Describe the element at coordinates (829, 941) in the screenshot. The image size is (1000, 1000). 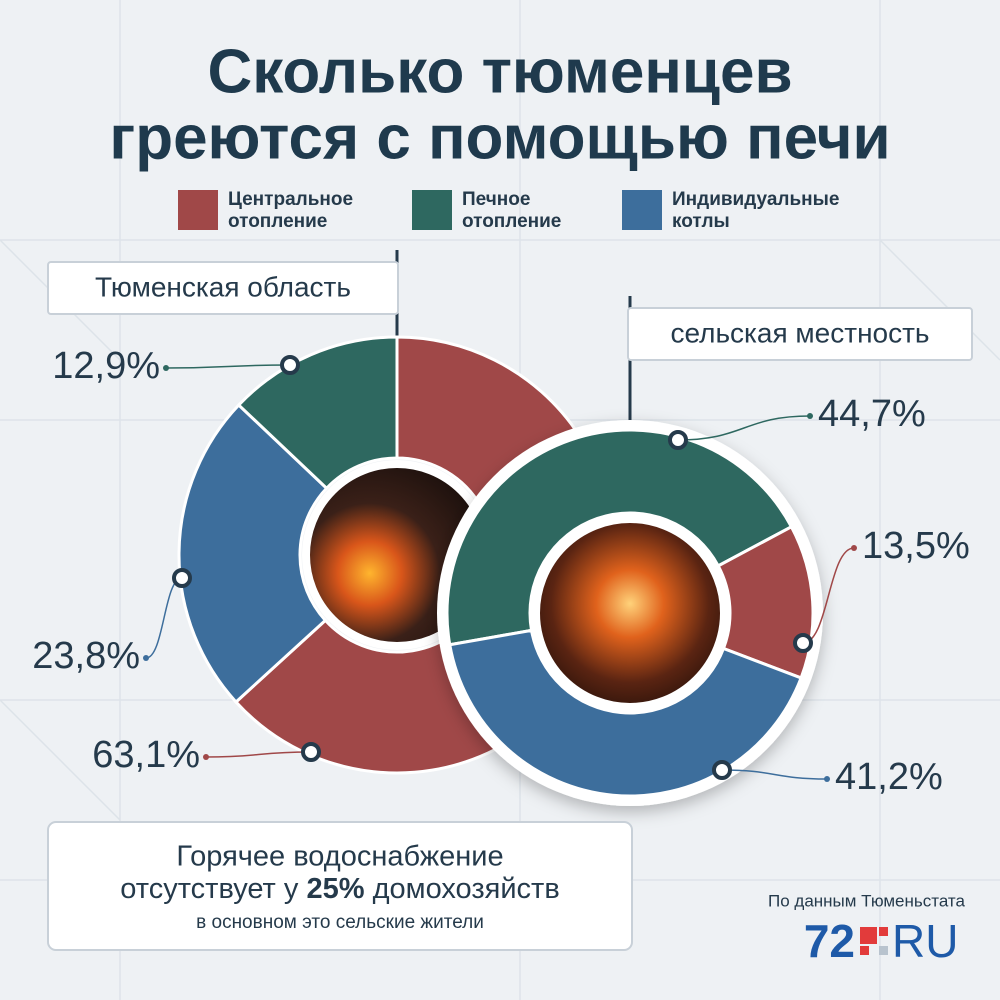
I see `logo-number: 72` at that location.